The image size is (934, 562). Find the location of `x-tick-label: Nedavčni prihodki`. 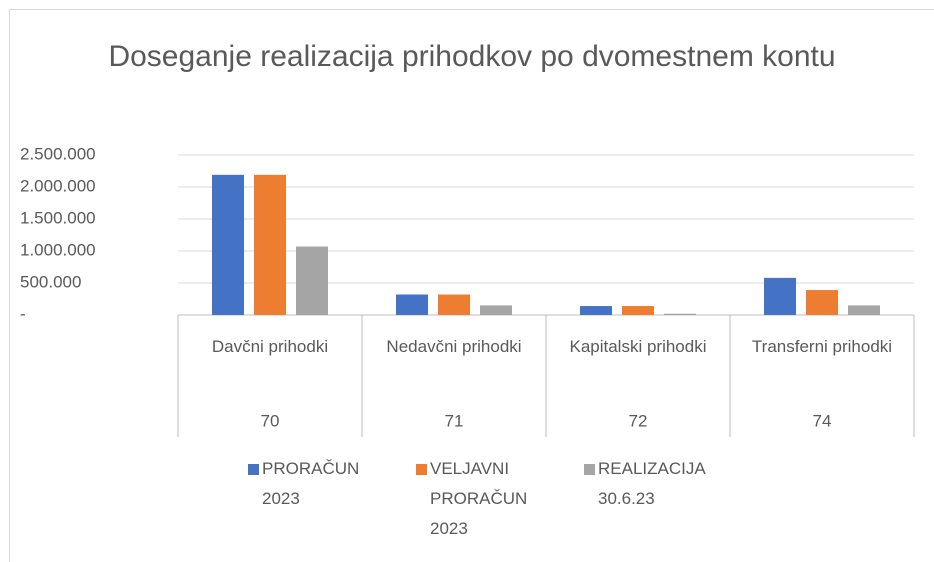

x-tick-label: Nedavčni prihodki is located at coordinates (453, 346).